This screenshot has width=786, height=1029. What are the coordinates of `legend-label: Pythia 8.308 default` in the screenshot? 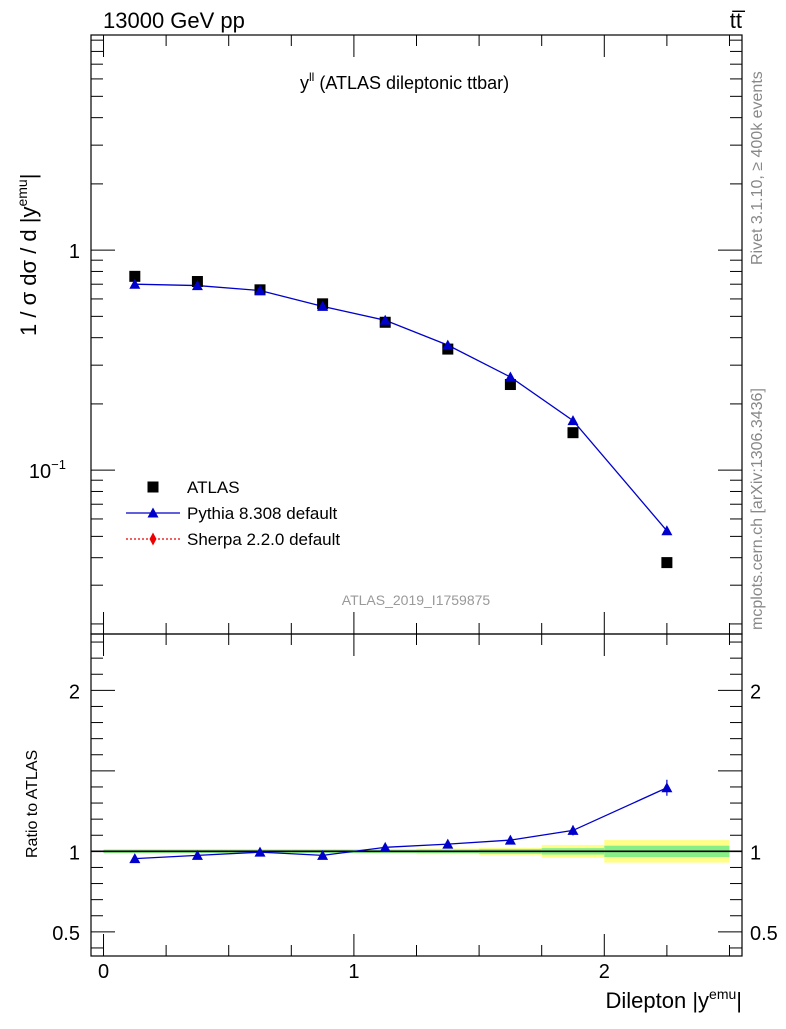 It's located at (262, 513).